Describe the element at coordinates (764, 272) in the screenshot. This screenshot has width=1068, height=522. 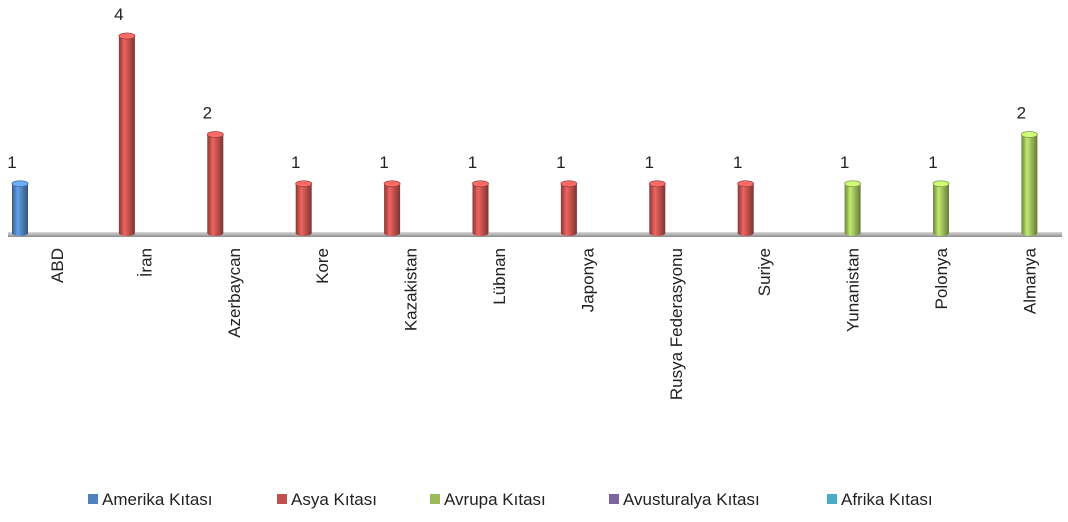
I see `x-tick-label: Suriye` at that location.